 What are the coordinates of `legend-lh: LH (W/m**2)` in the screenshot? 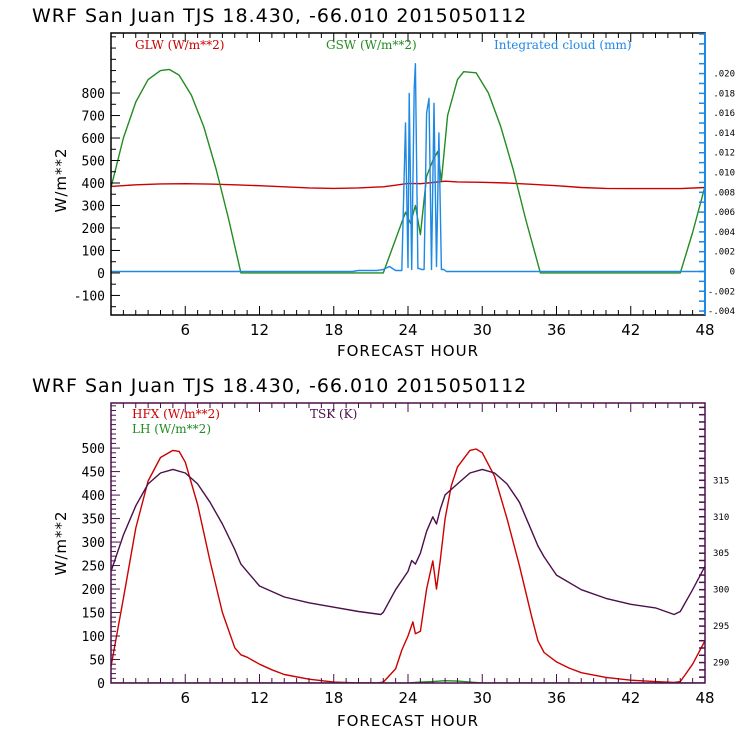 It's located at (171, 429).